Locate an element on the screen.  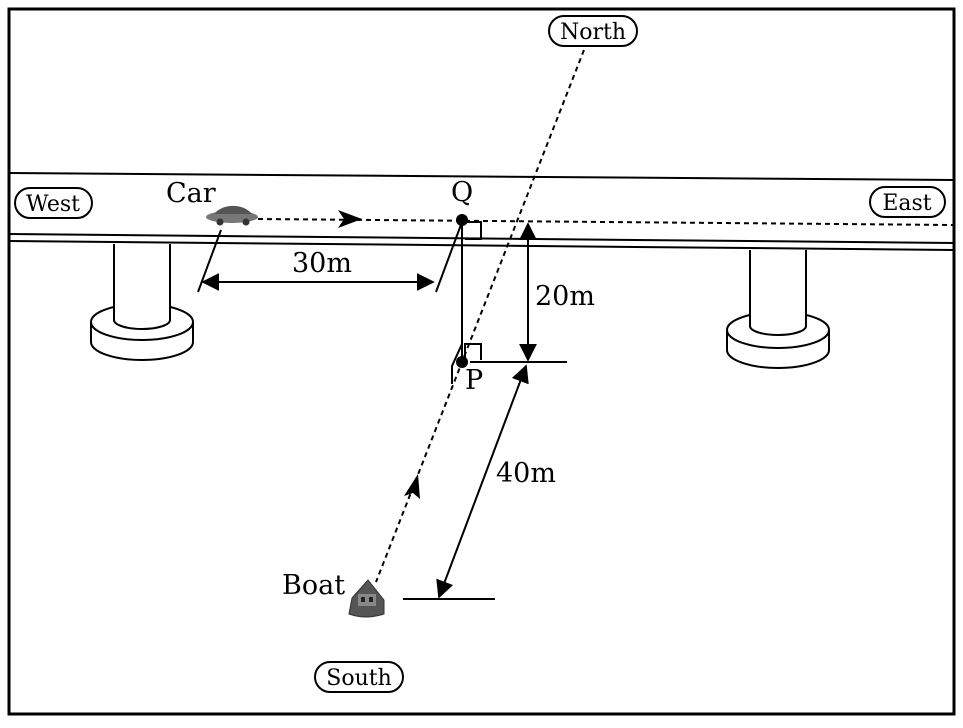
right-angle-p is located at coordinates (473, 351).